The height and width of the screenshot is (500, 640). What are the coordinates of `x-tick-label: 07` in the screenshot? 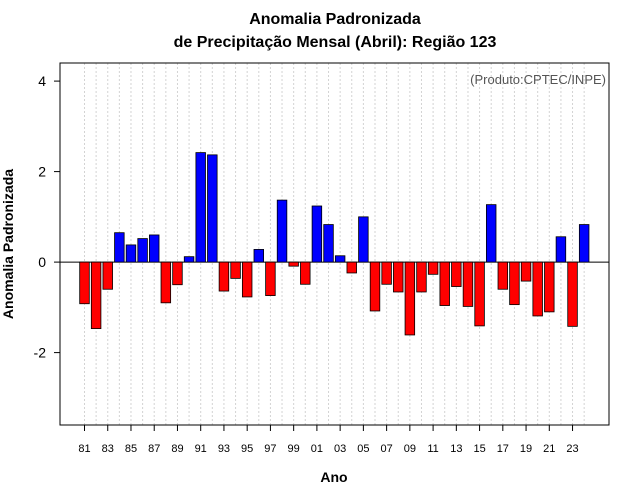 It's located at (386, 449).